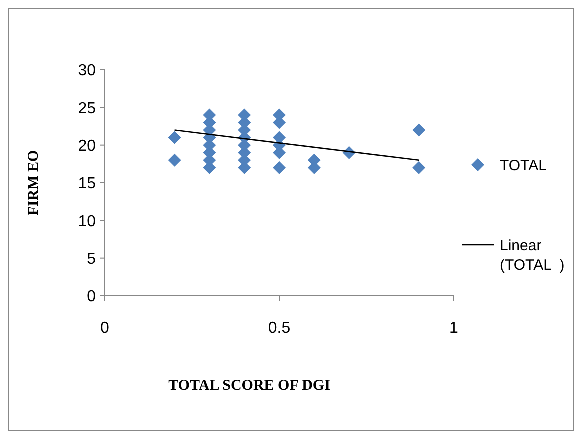 The height and width of the screenshot is (439, 582). Describe the element at coordinates (87, 184) in the screenshot. I see `y-tick-label: 15` at that location.